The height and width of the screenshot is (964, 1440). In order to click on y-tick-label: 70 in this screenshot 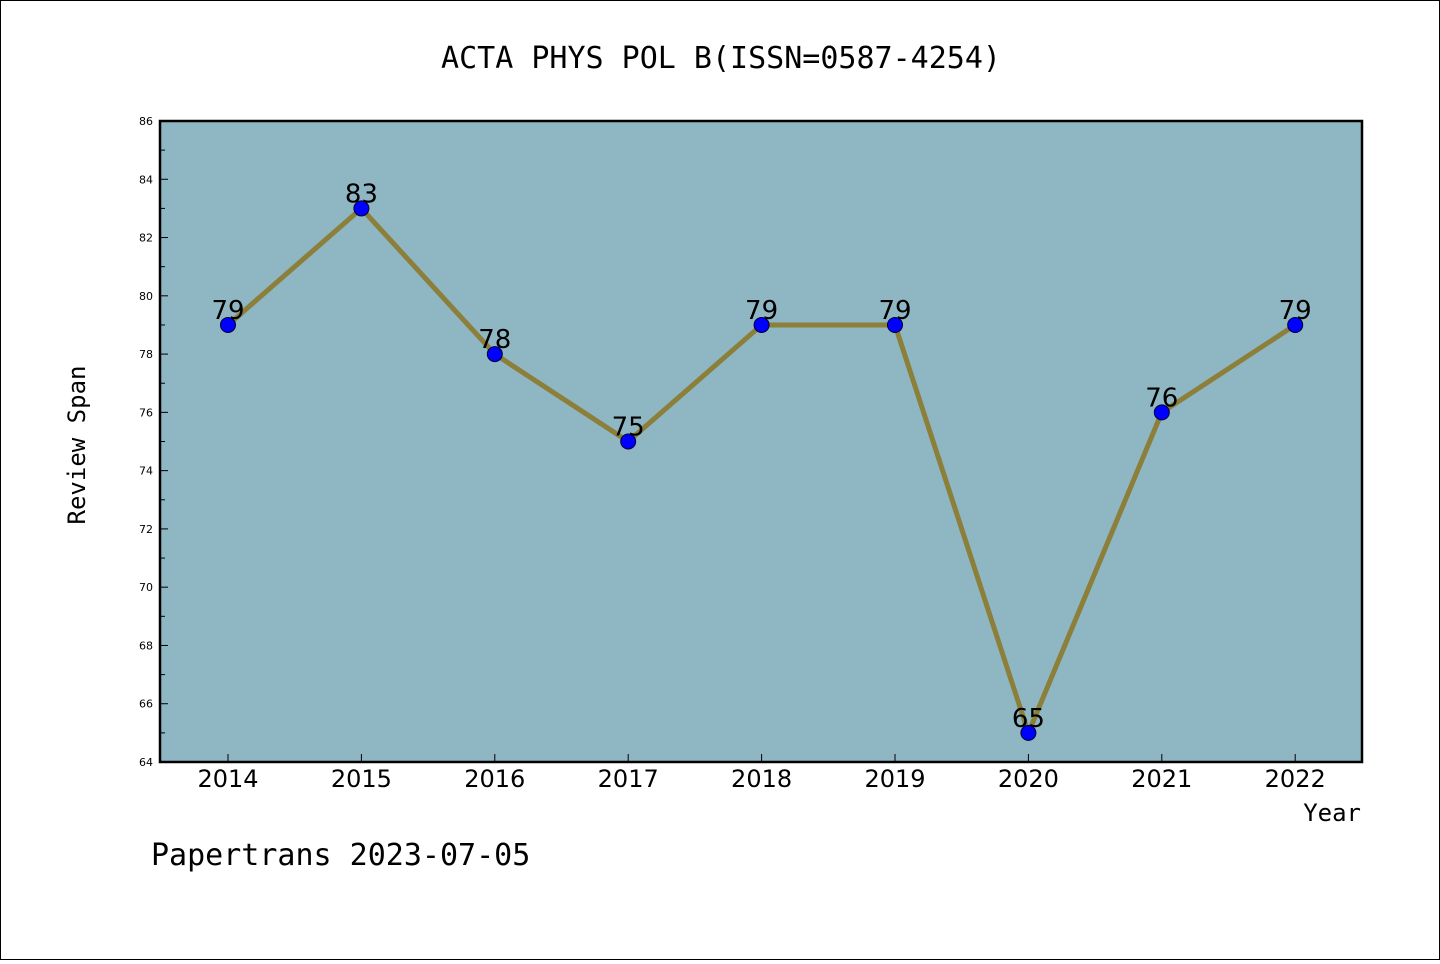, I will do `click(146, 587)`.